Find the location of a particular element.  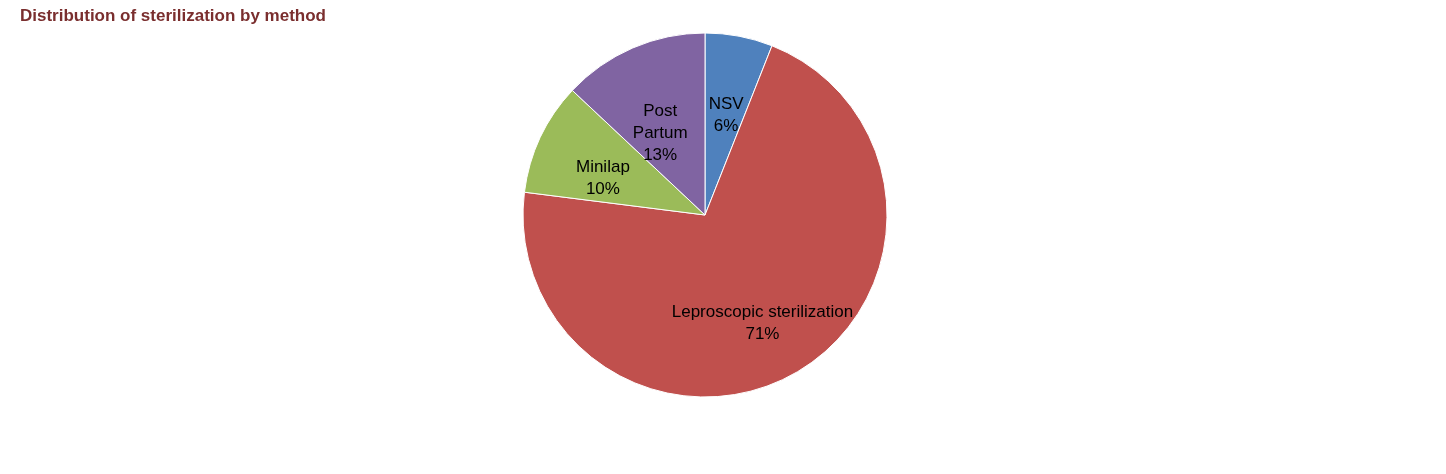

data-label: 6% is located at coordinates (726, 126).